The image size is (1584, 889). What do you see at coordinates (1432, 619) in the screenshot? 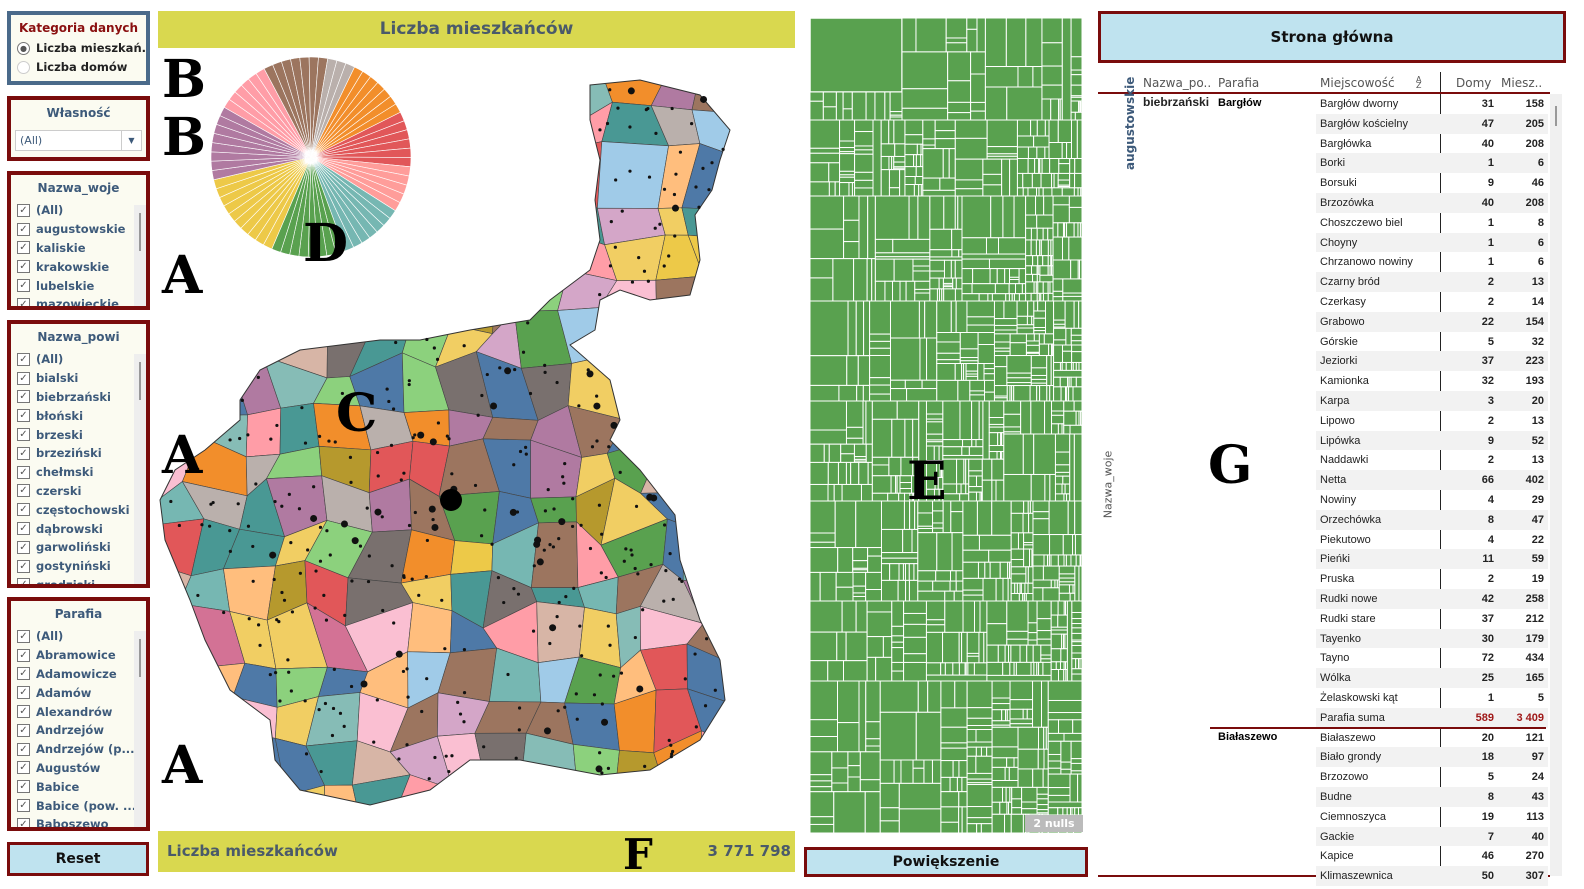
I see `table-row: Rudki stare 37 212` at bounding box center [1432, 619].